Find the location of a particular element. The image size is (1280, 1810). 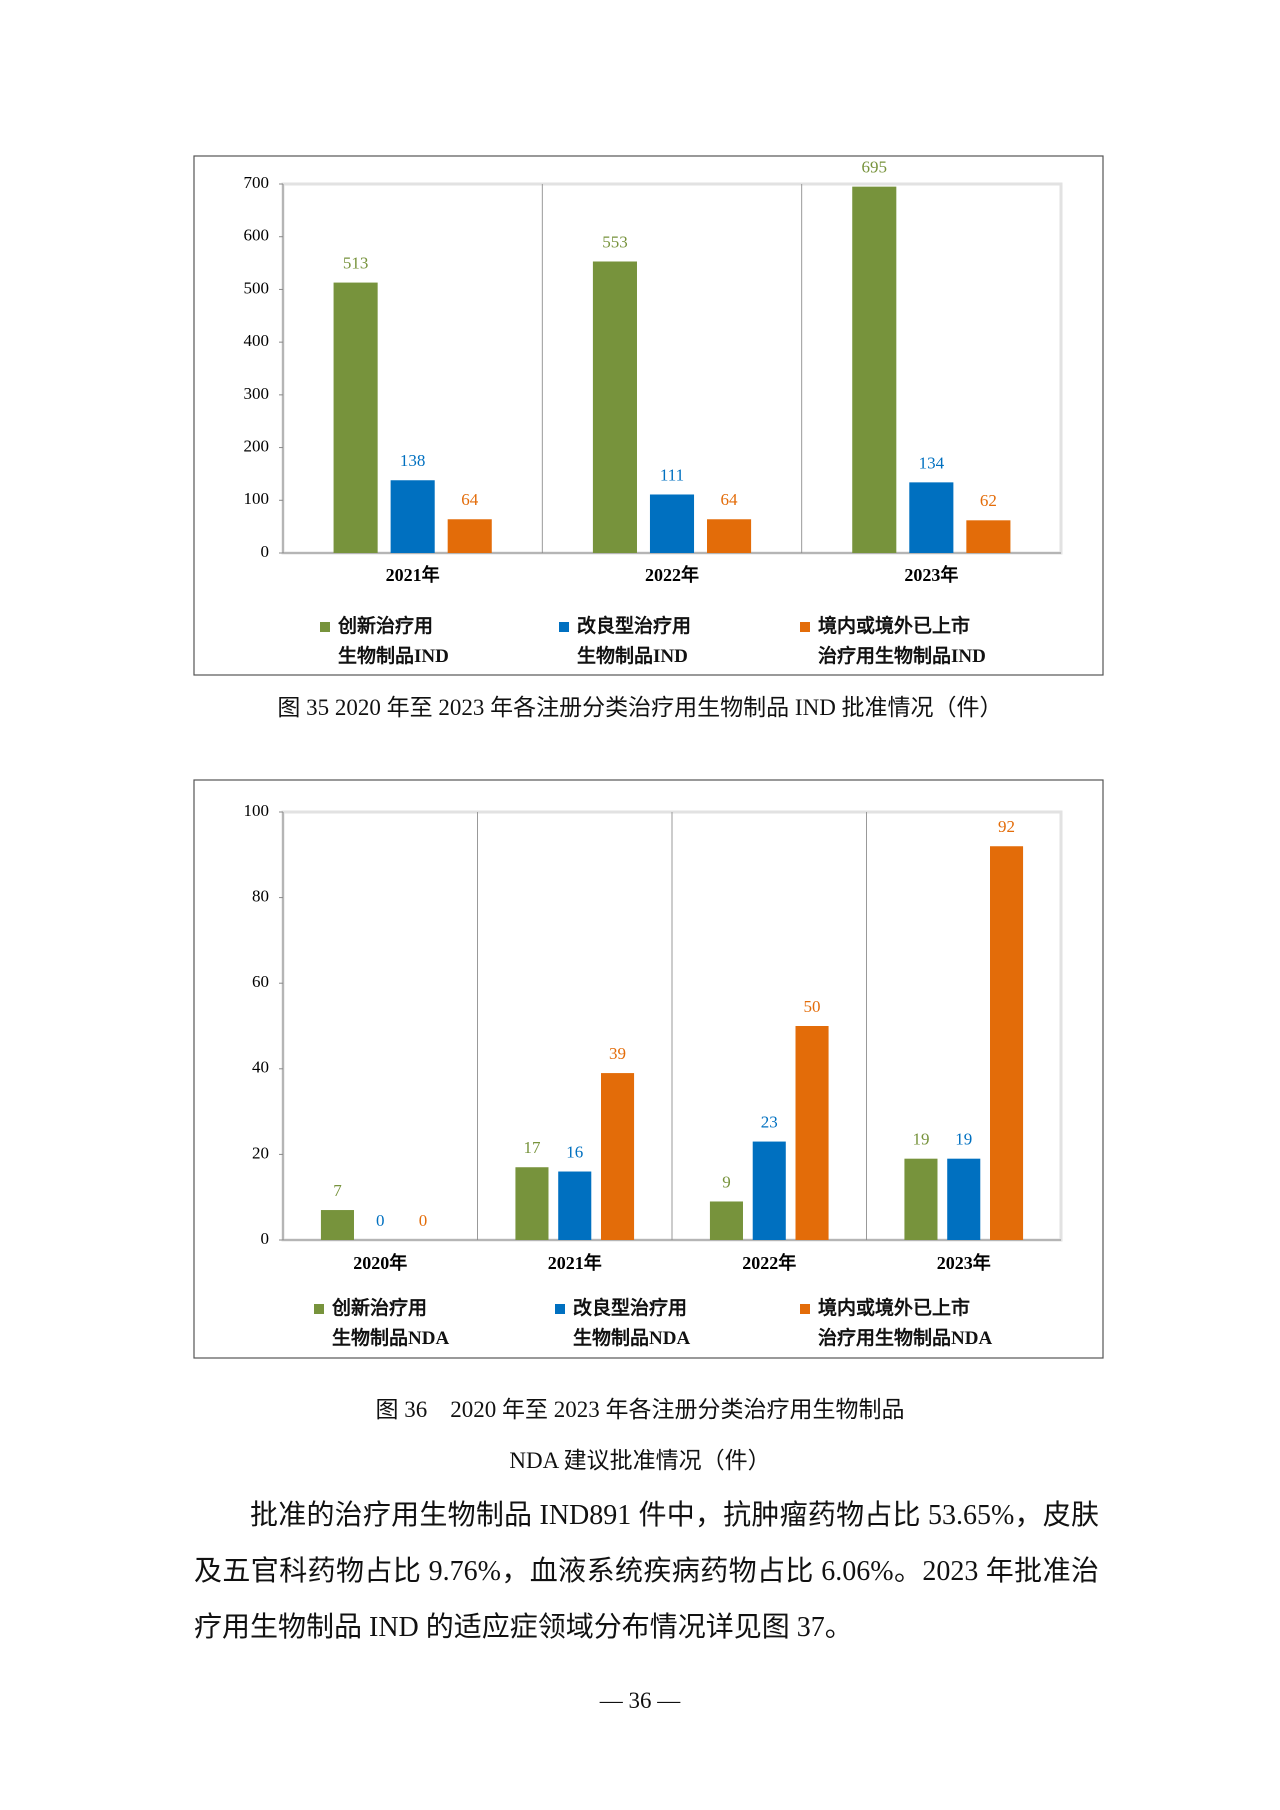

data-label: 553 is located at coordinates (615, 241).